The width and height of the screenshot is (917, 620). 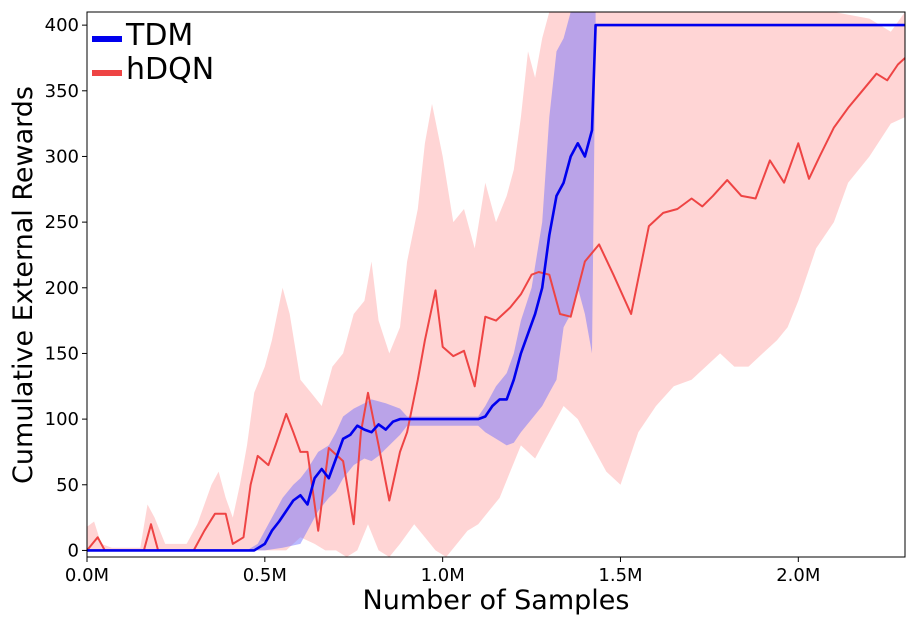 I want to click on y-tick-label: 50, so click(x=67, y=485).